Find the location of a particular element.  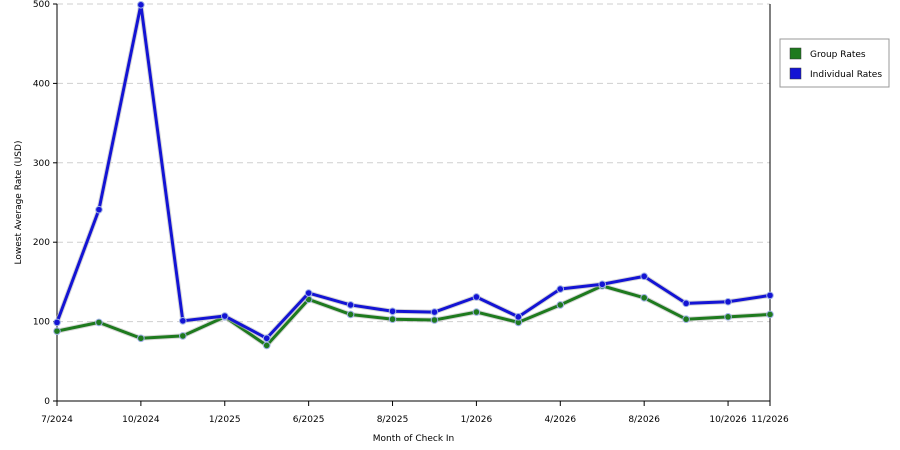

y-axis-title: Lowest Average Rate (USD) is located at coordinates (19, 203).